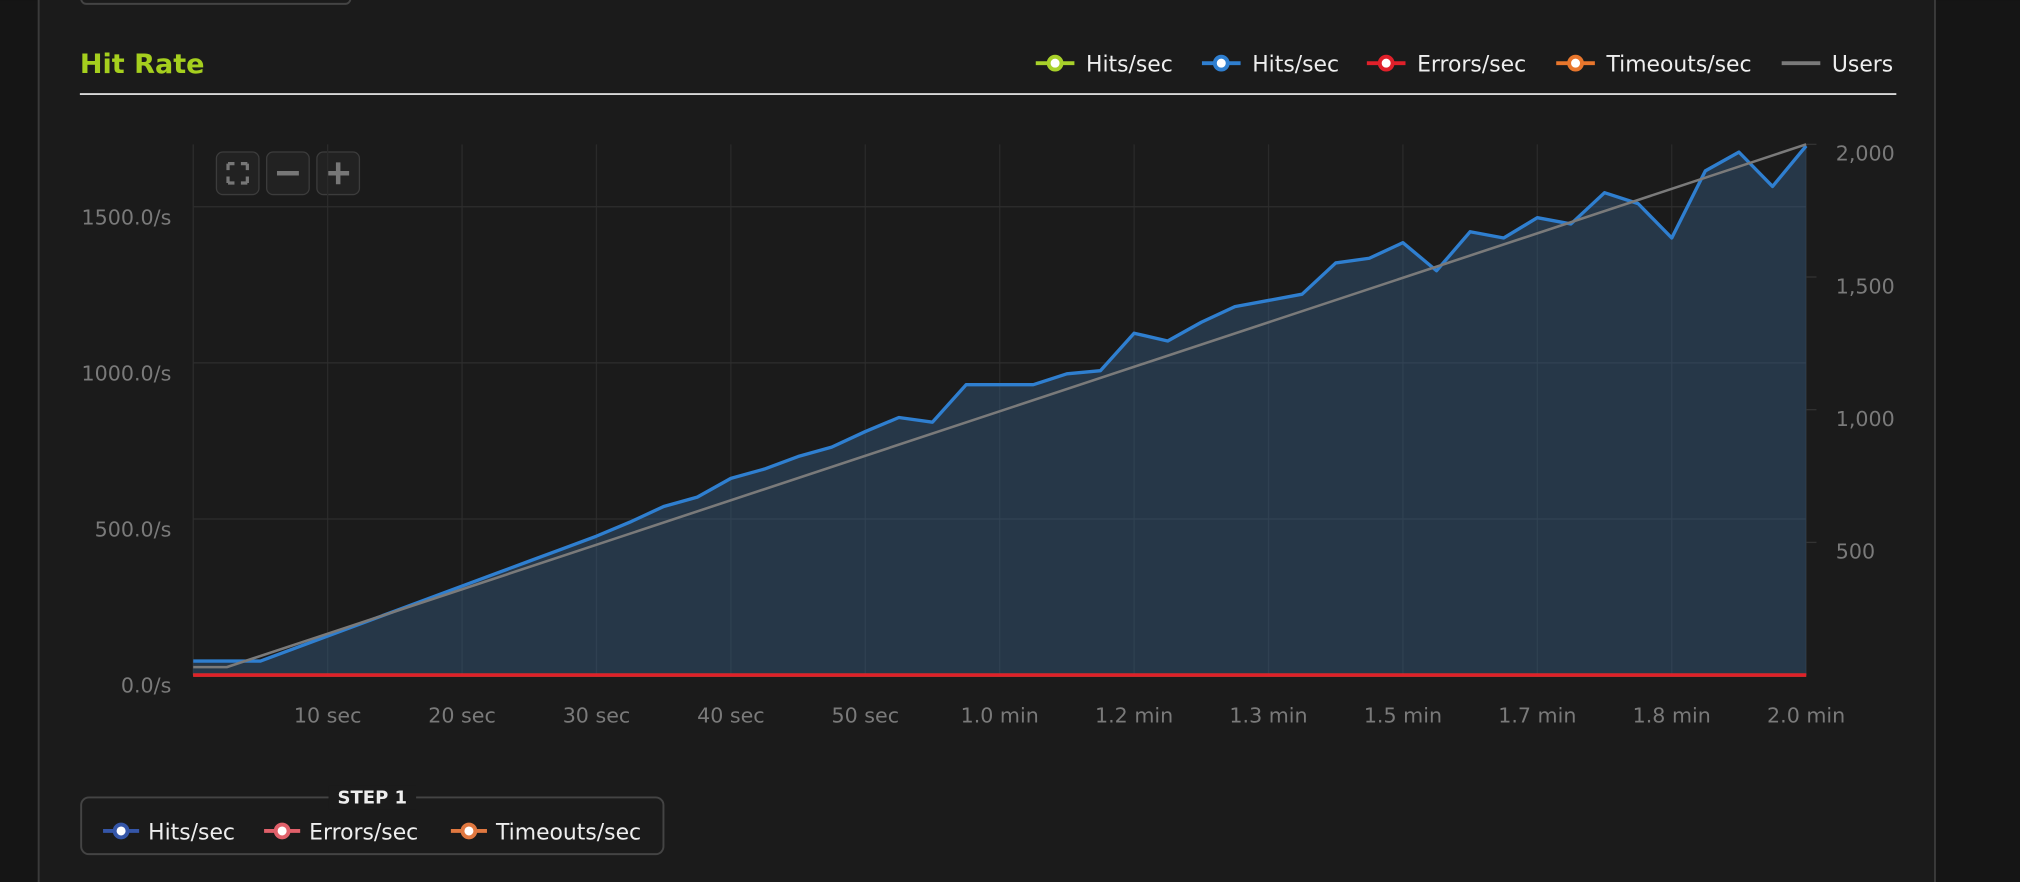  I want to click on step-legend-label: Errors/sec, so click(363, 833).